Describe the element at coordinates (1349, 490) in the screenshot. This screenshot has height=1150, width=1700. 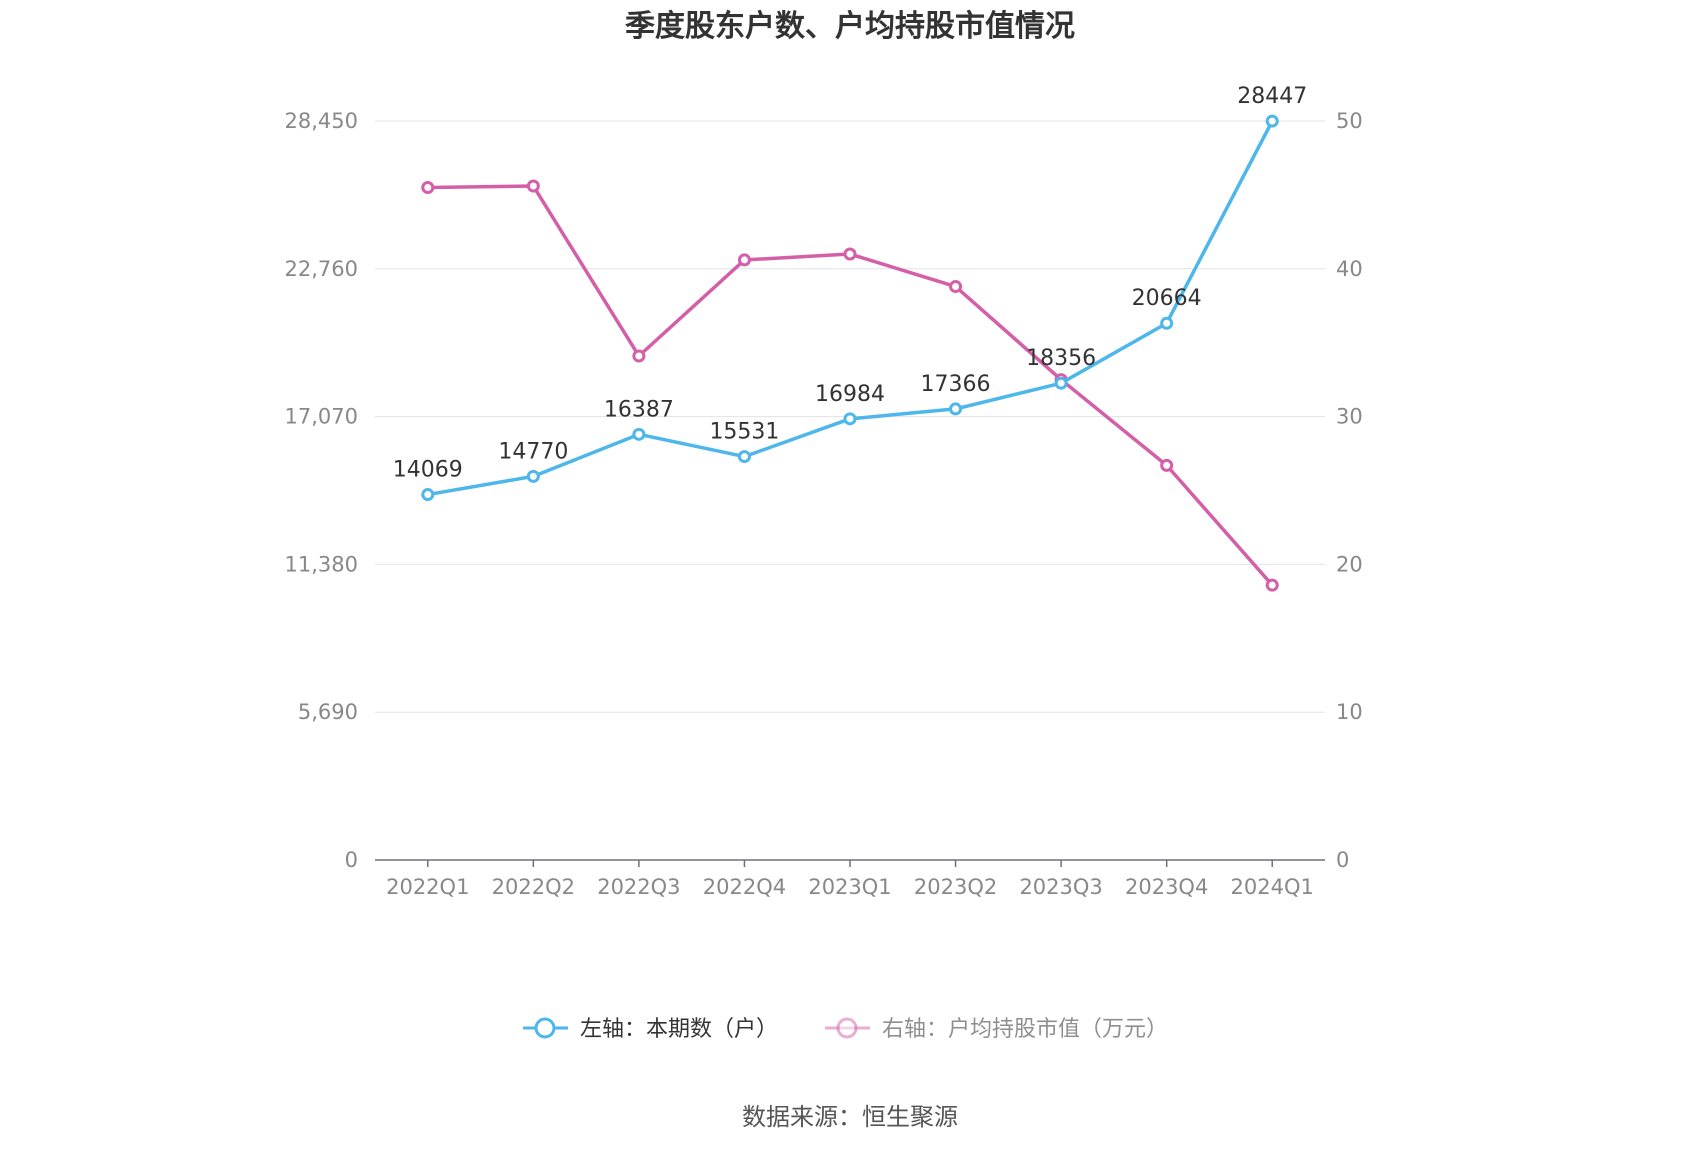
I see `right-axis: 0 10 20 30 40 50` at that location.